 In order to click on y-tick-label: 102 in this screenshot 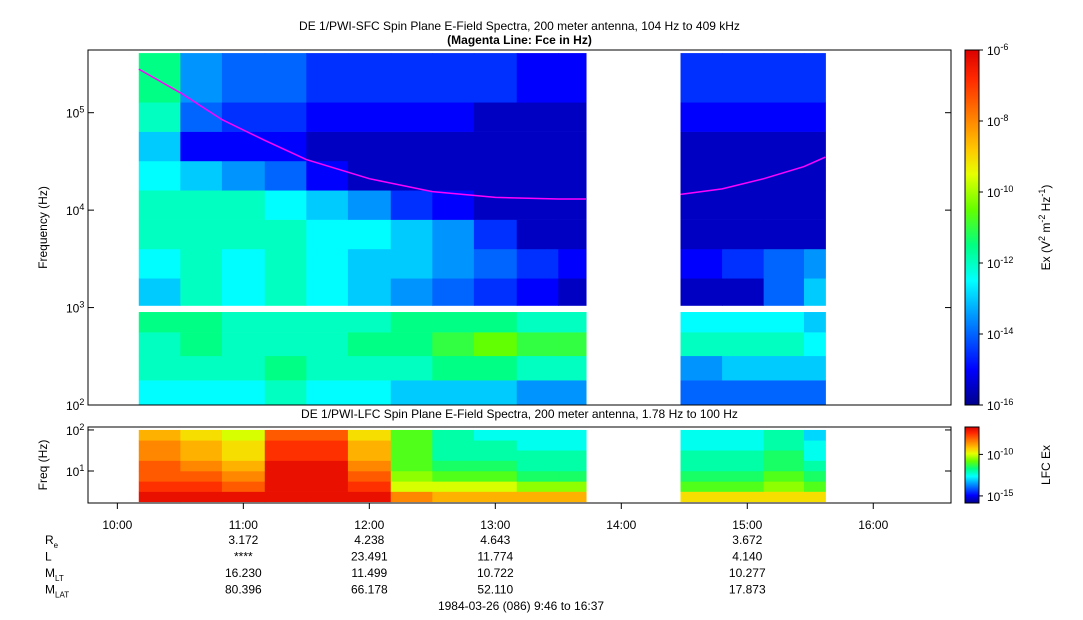, I will do `click(75, 430)`.